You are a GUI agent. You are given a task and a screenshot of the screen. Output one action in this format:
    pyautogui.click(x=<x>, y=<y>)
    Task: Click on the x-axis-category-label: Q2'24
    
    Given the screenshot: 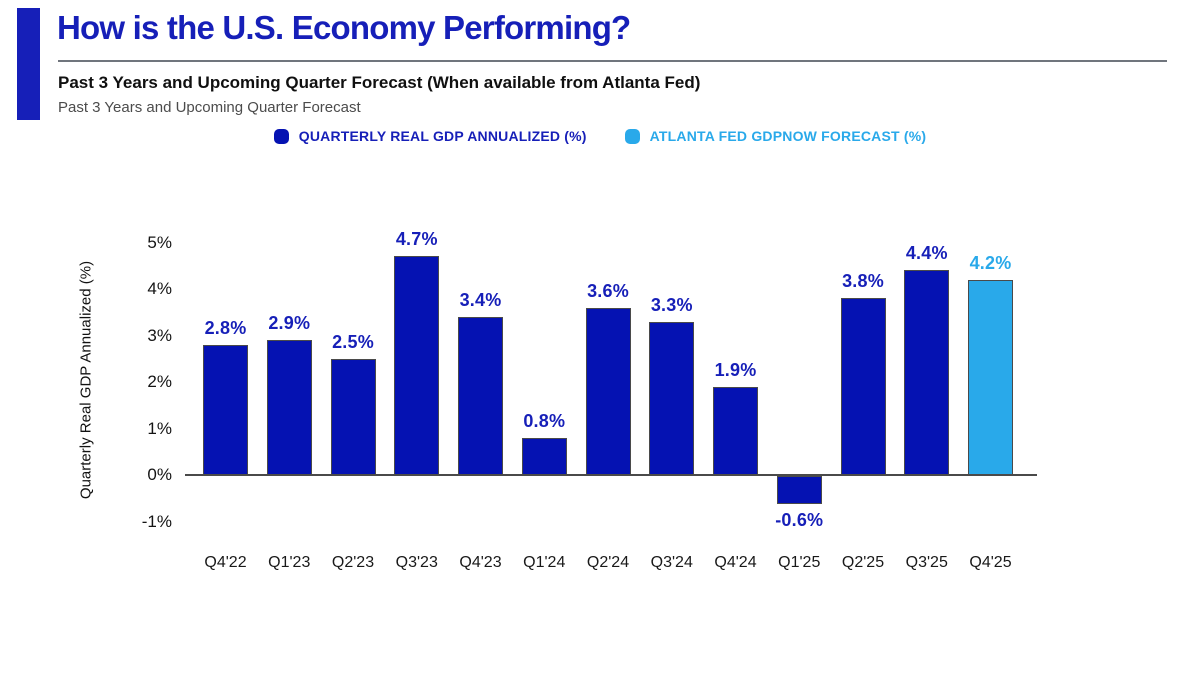 What is the action you would take?
    pyautogui.click(x=608, y=562)
    